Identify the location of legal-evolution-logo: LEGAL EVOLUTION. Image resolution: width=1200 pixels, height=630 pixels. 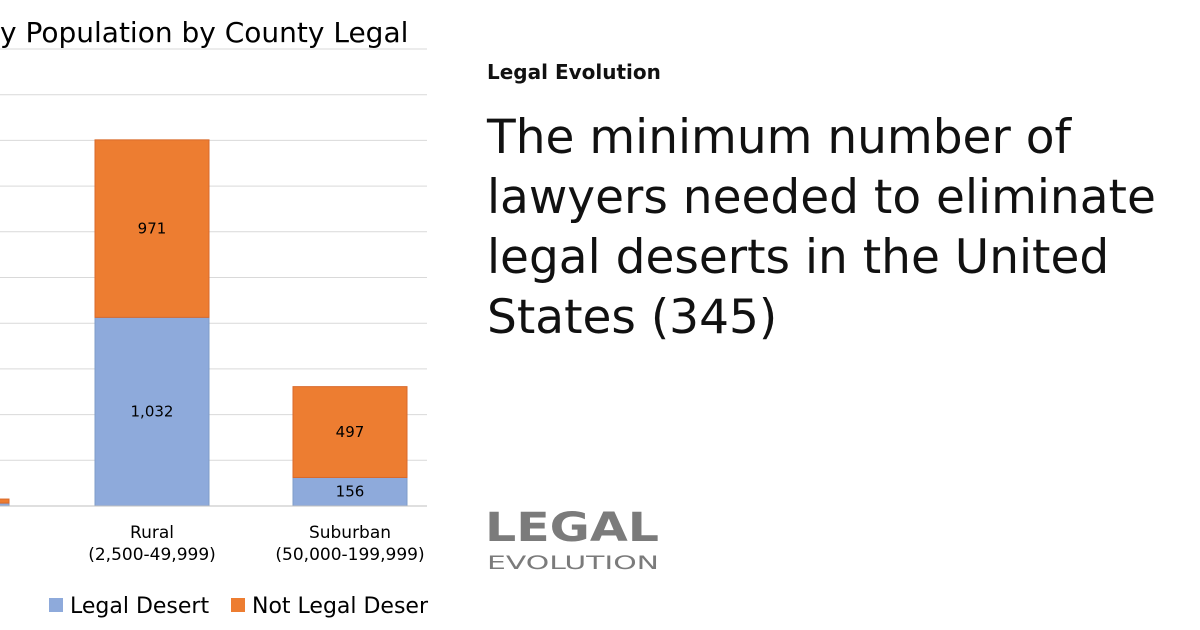
(575, 540).